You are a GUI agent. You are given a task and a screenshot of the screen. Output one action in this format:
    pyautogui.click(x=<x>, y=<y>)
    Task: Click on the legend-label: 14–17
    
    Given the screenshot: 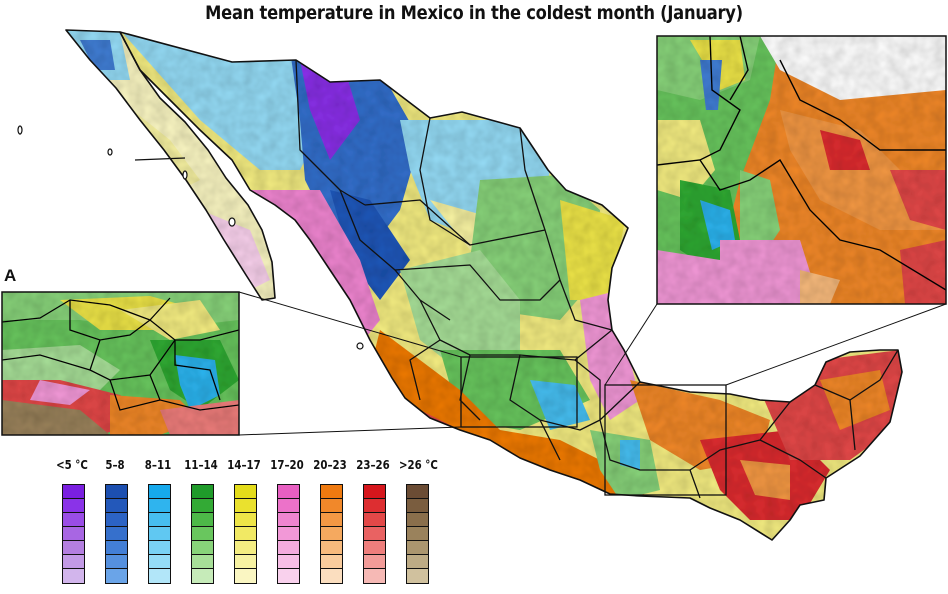 What is the action you would take?
    pyautogui.click(x=244, y=465)
    